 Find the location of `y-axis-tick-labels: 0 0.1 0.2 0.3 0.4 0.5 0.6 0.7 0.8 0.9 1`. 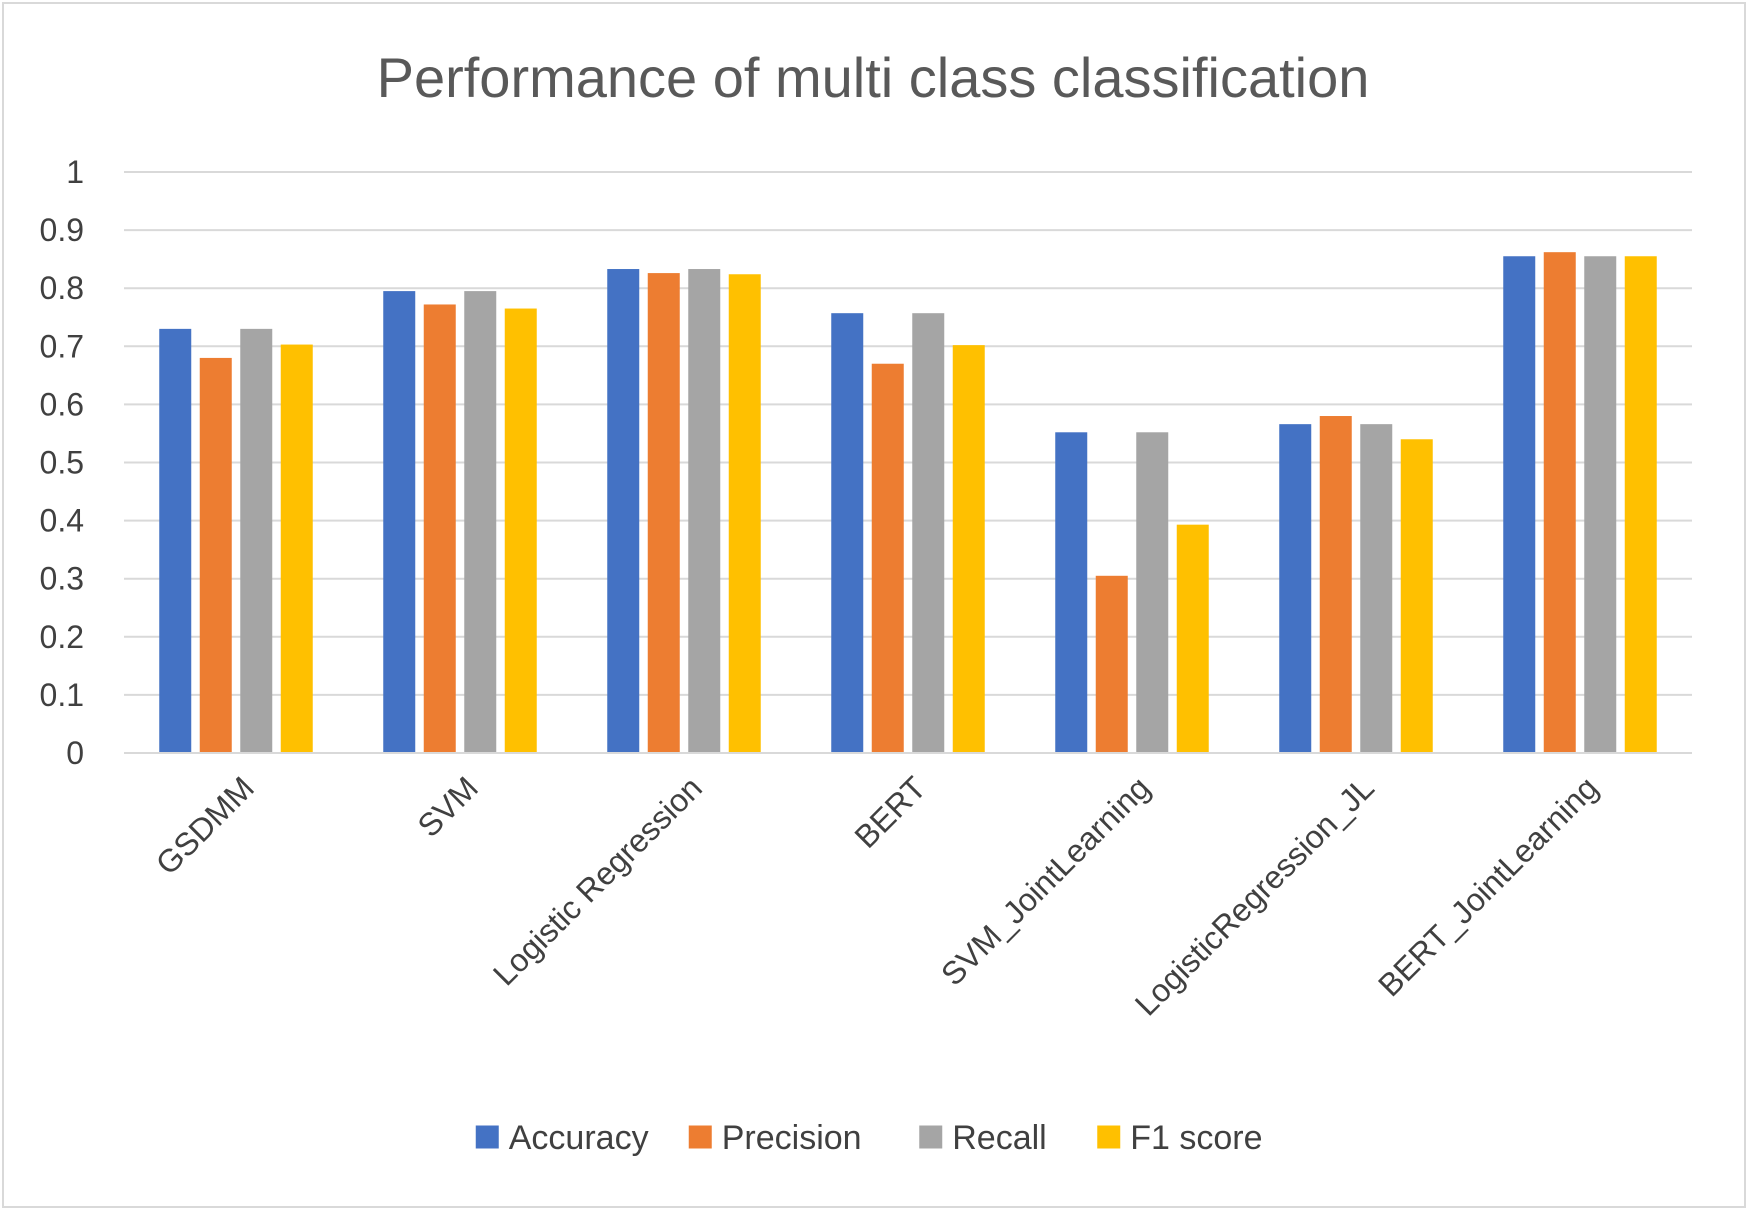

y-axis-tick-labels: 0 0.1 0.2 0.3 0.4 0.5 0.6 0.7 0.8 0.9 1 is located at coordinates (62, 462).